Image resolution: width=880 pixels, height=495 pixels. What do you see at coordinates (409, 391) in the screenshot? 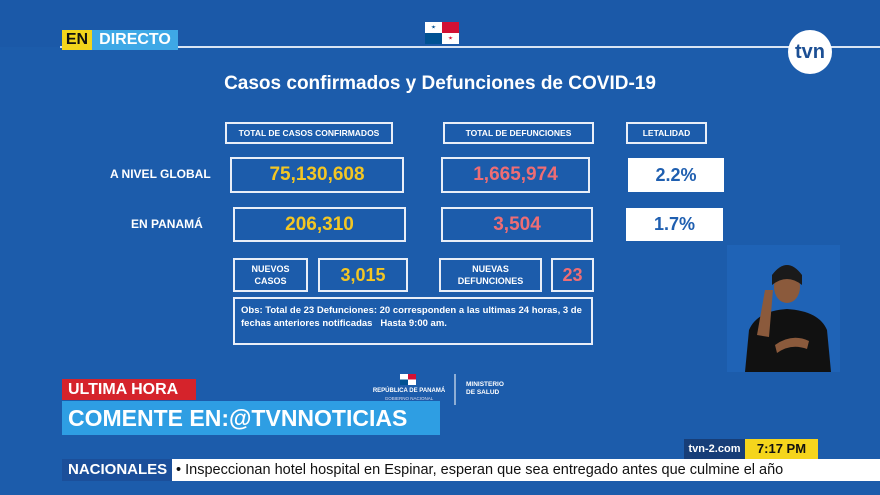
I see `ministry-country: REPÚBLICA DE PANAMÁ` at bounding box center [409, 391].